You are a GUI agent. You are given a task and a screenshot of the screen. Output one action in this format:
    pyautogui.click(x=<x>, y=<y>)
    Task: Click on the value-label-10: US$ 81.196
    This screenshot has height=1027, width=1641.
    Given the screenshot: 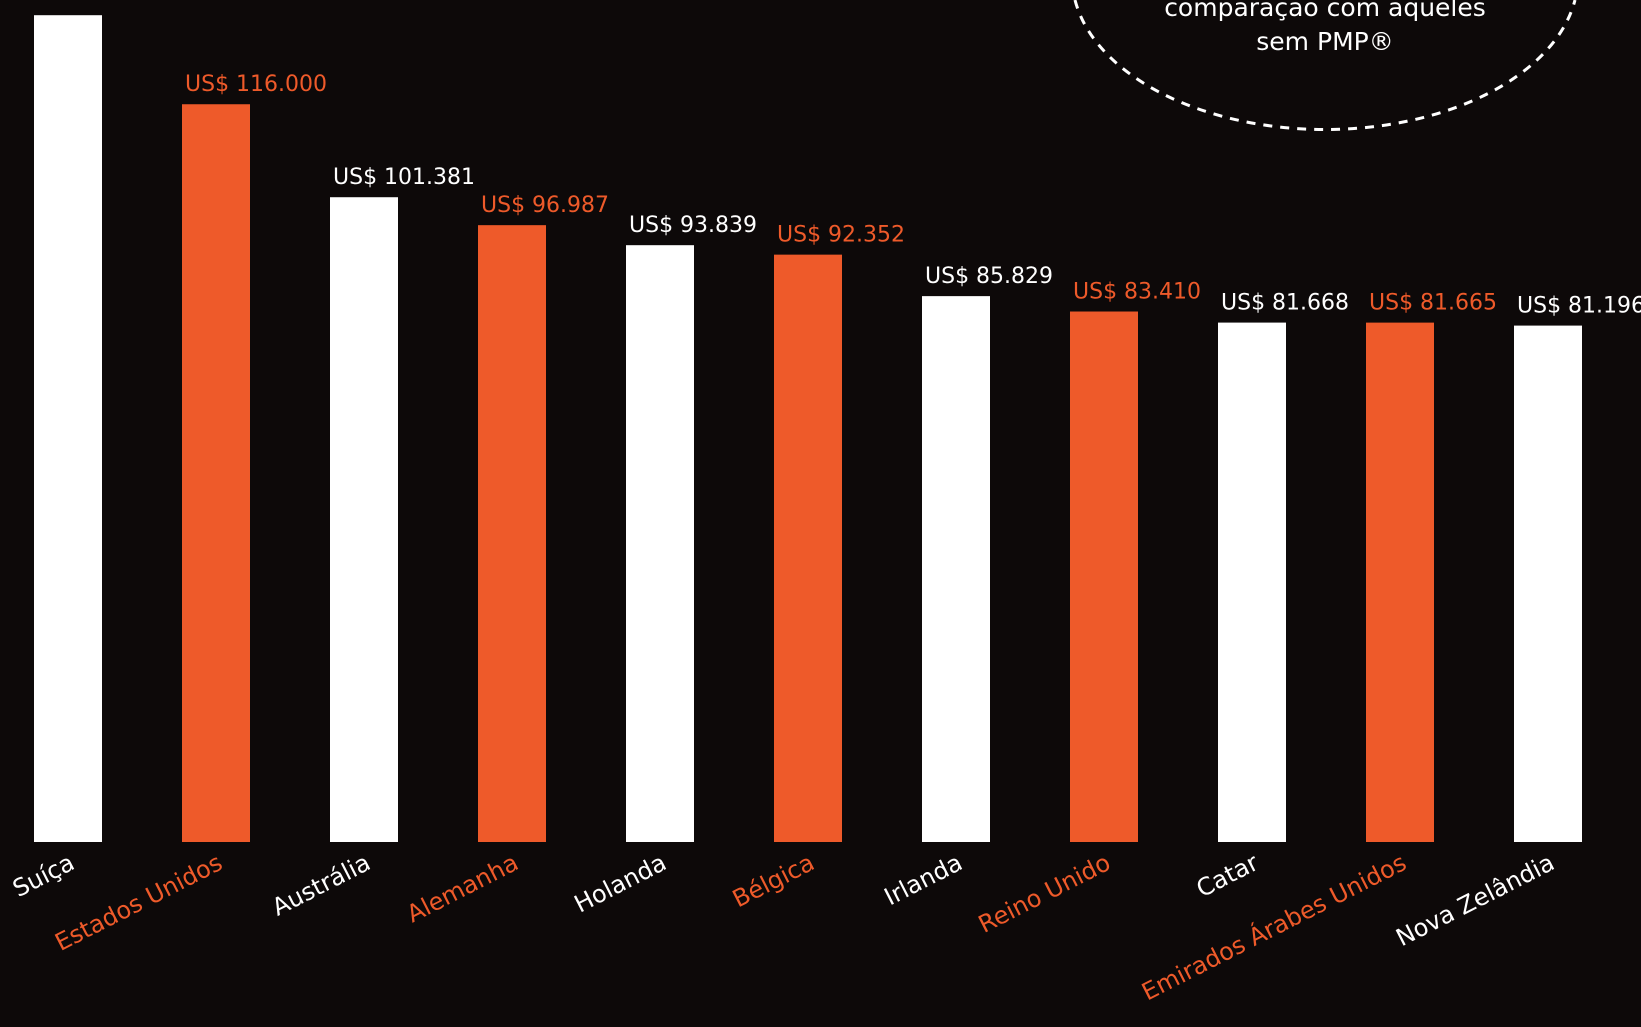 What is the action you would take?
    pyautogui.click(x=1579, y=306)
    